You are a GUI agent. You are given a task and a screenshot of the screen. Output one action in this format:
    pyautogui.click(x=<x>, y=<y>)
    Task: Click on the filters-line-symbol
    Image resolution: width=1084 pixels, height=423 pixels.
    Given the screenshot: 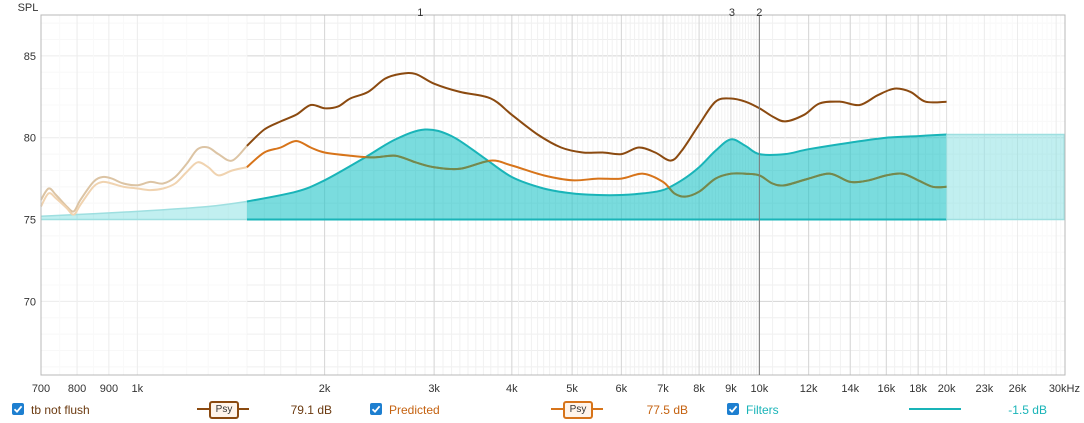 What is the action you would take?
    pyautogui.click(x=935, y=409)
    